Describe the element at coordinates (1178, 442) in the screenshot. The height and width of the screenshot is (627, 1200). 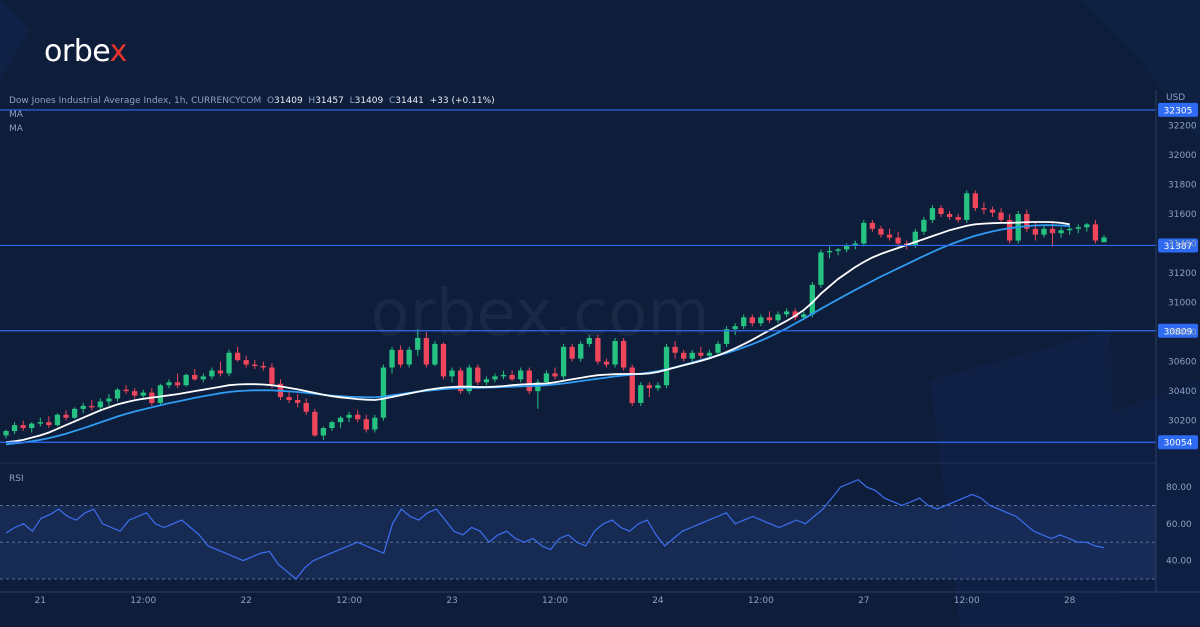
I see `level-tag` at that location.